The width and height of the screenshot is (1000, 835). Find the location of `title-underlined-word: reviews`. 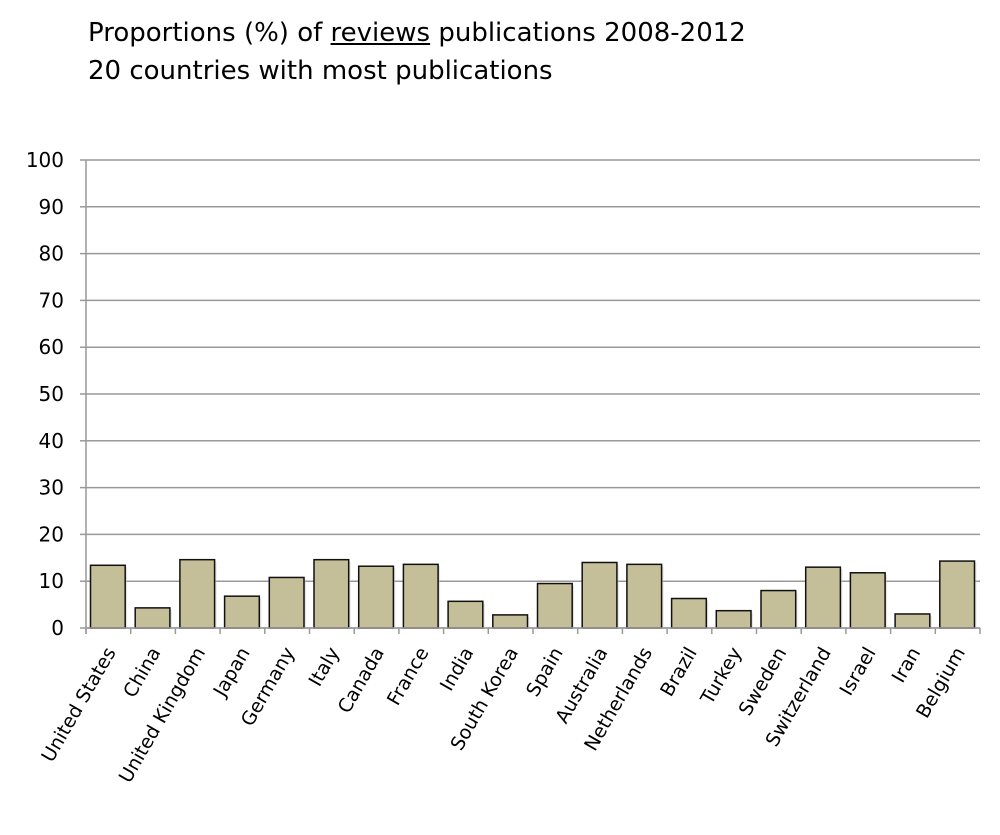

title-underlined-word: reviews is located at coordinates (380, 33).